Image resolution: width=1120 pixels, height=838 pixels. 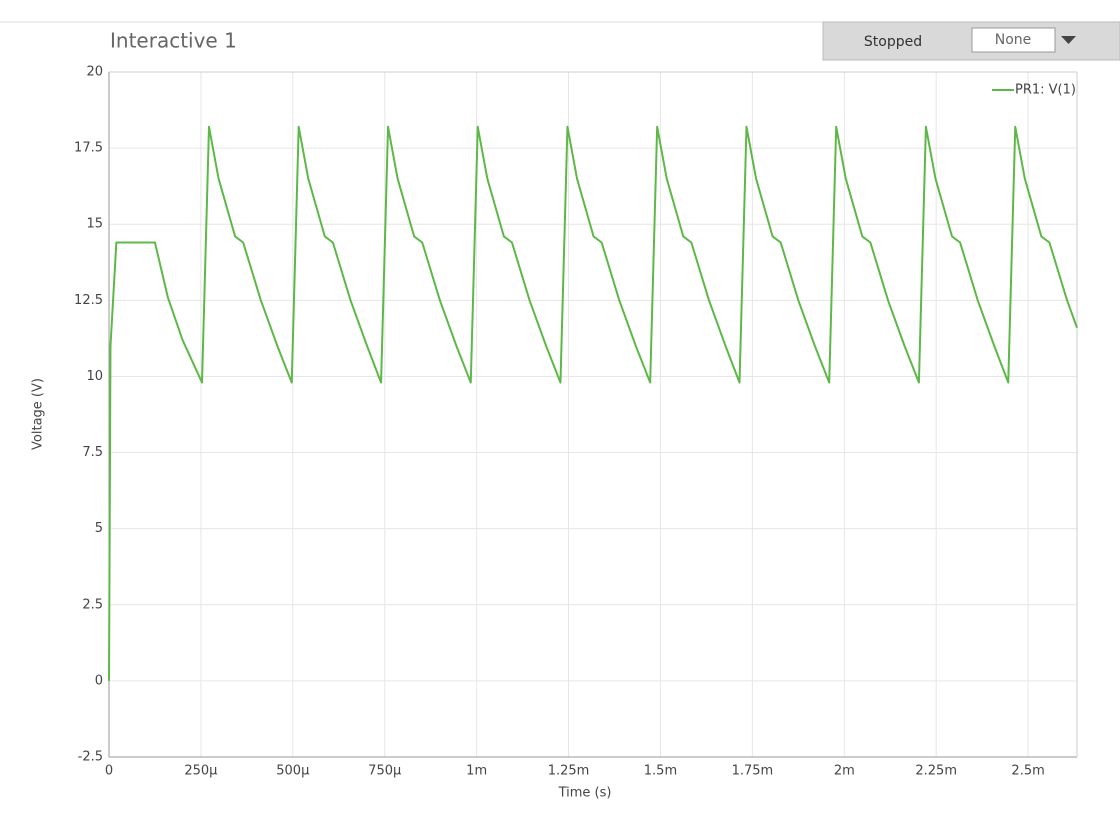 I want to click on x-tick-label: 500µ, so click(x=292, y=771).